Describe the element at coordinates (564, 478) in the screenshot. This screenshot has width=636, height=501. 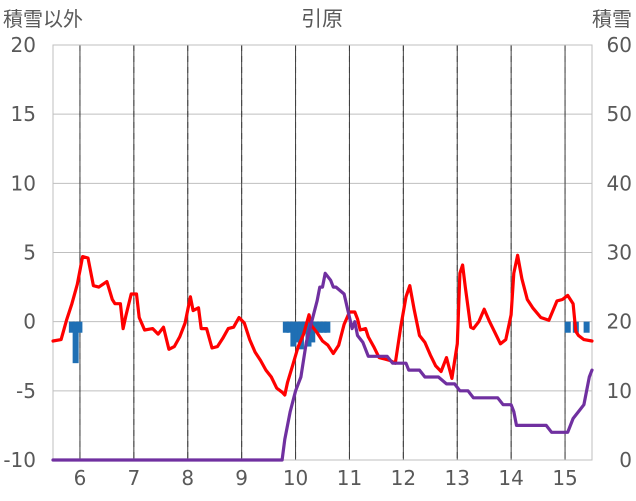
I see `x-tick-label: 15` at that location.